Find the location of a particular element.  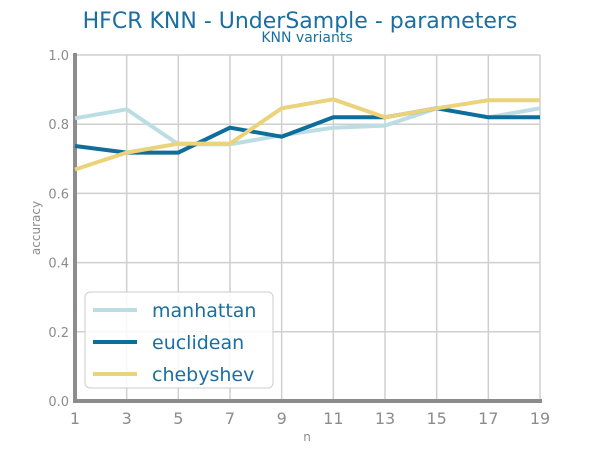

x-tick-label: 11 is located at coordinates (333, 418).